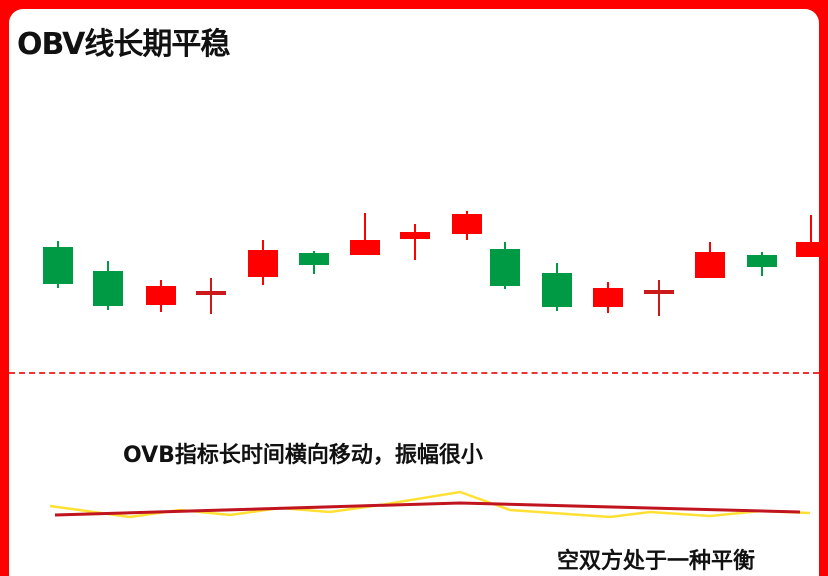 Image resolution: width=828 pixels, height=576 pixels. I want to click on balance-note: 空双方处于一种平衡, so click(656, 561).